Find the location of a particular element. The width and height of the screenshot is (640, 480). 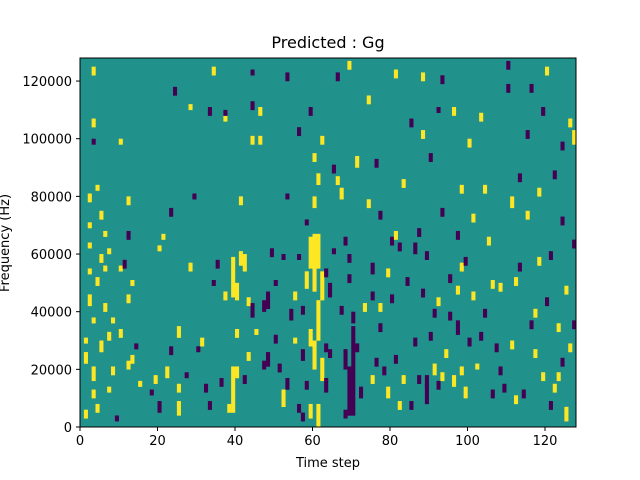

chart-title: Predicted : Gg is located at coordinates (327, 42).